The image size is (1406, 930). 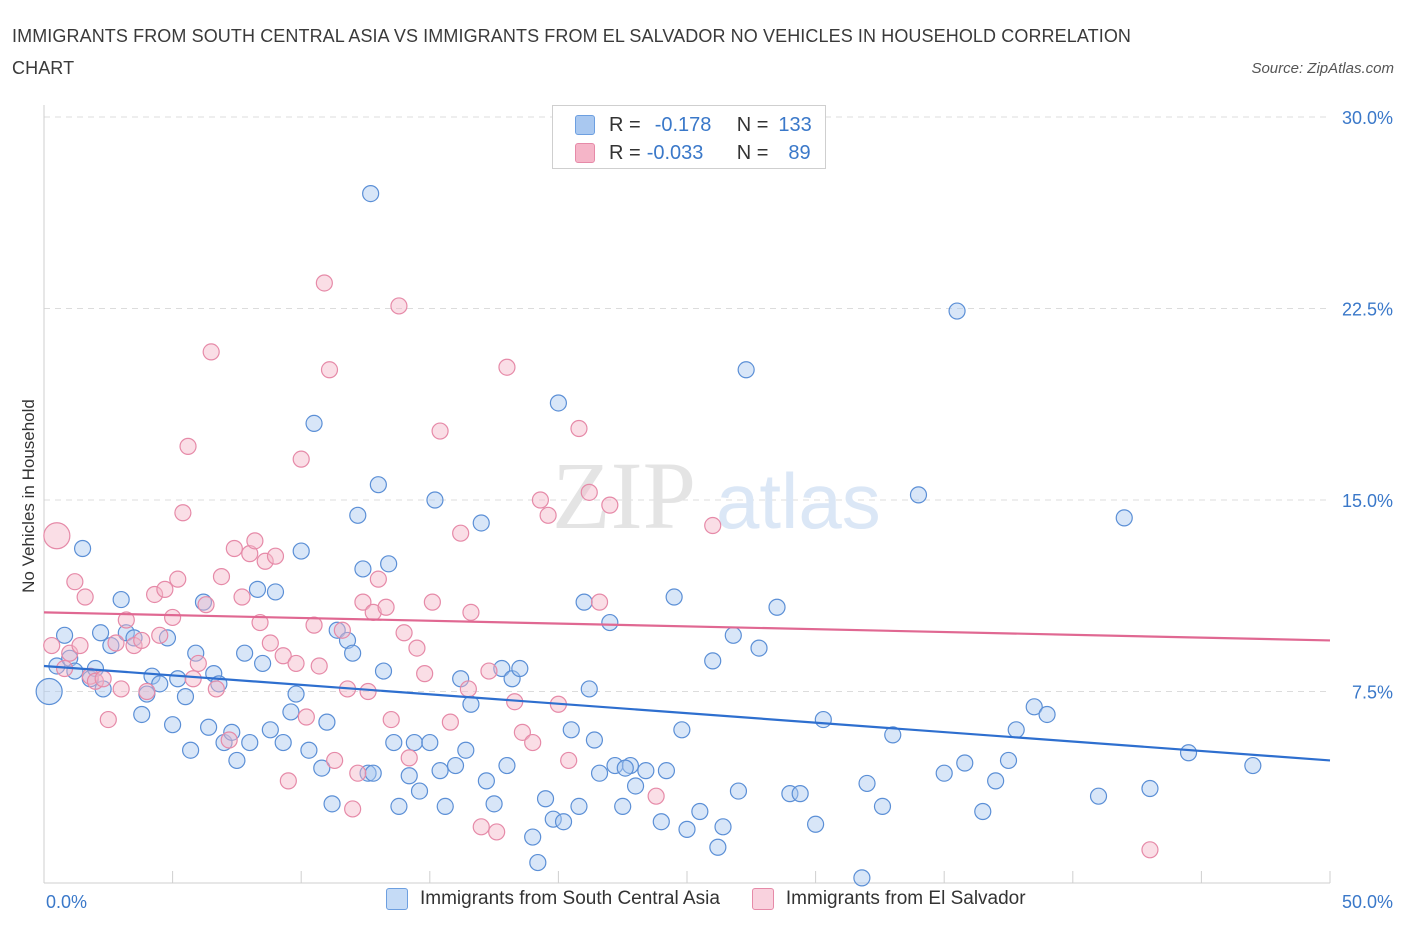 What do you see at coordinates (675, 152) in the screenshot?
I see `r-value: -0.033` at bounding box center [675, 152].